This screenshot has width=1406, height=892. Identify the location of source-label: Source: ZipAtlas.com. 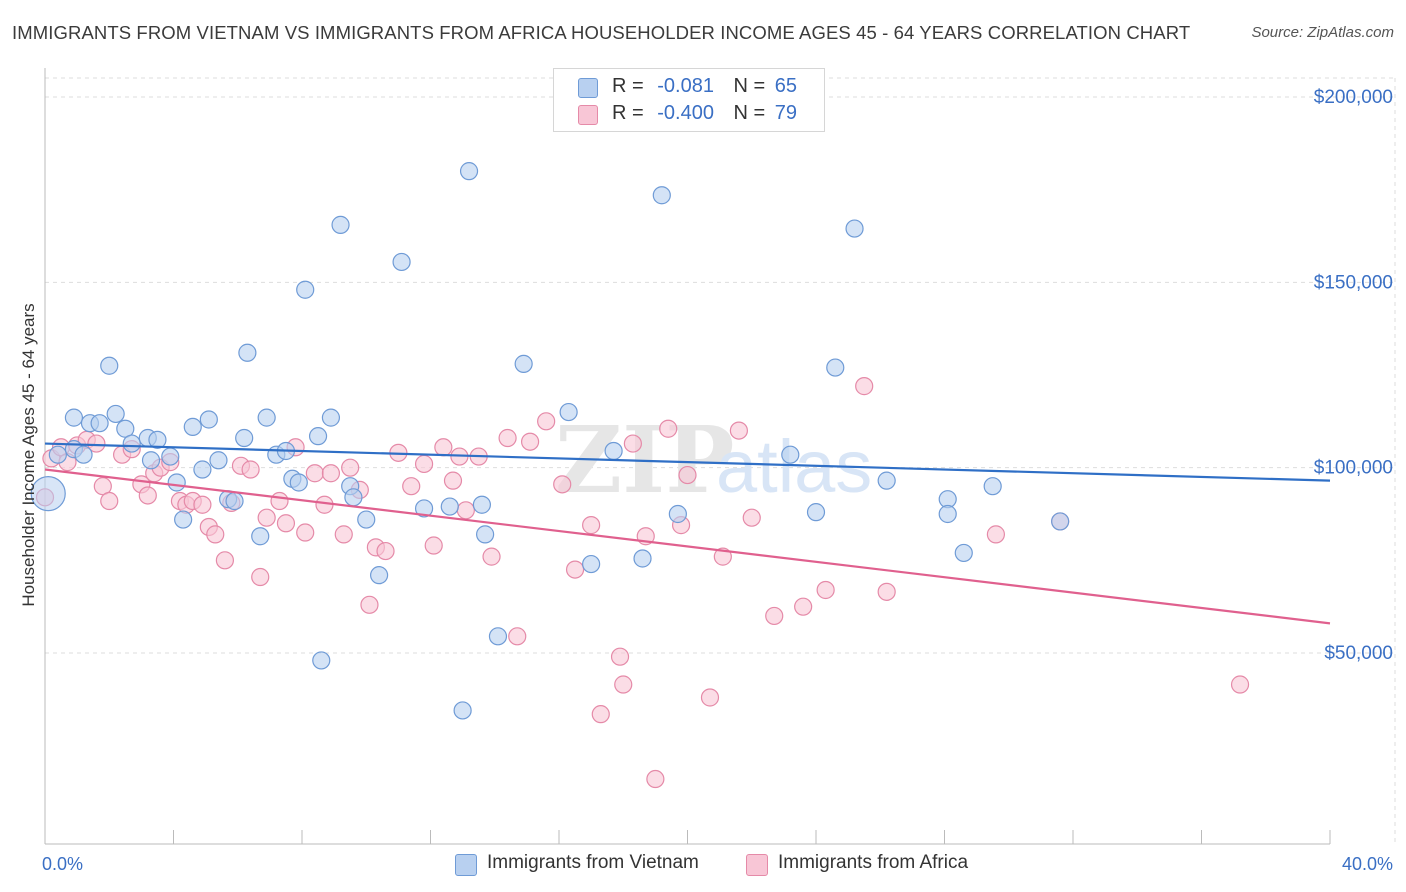
(1322, 32).